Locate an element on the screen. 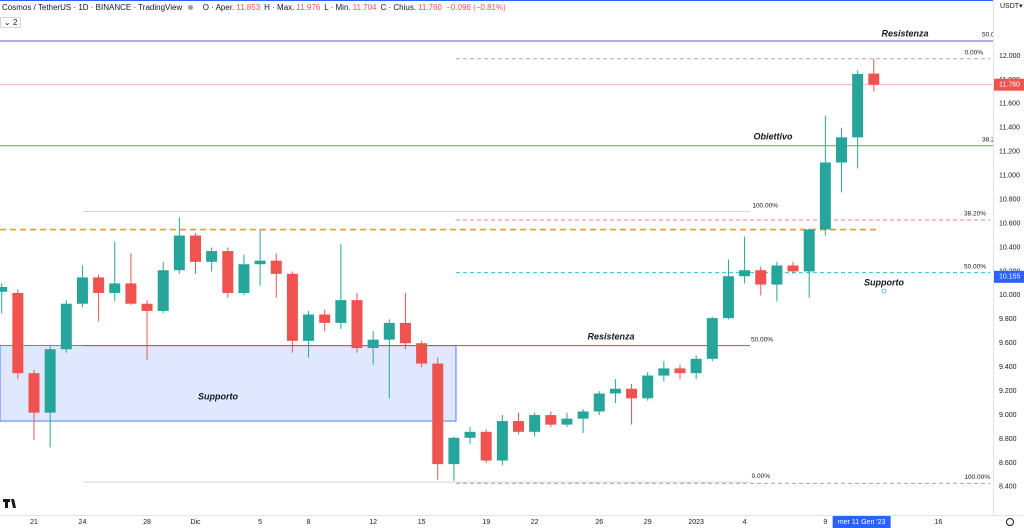 Image resolution: width=1024 pixels, height=528 pixels. y-tick-label: 9.000 is located at coordinates (1008, 415).